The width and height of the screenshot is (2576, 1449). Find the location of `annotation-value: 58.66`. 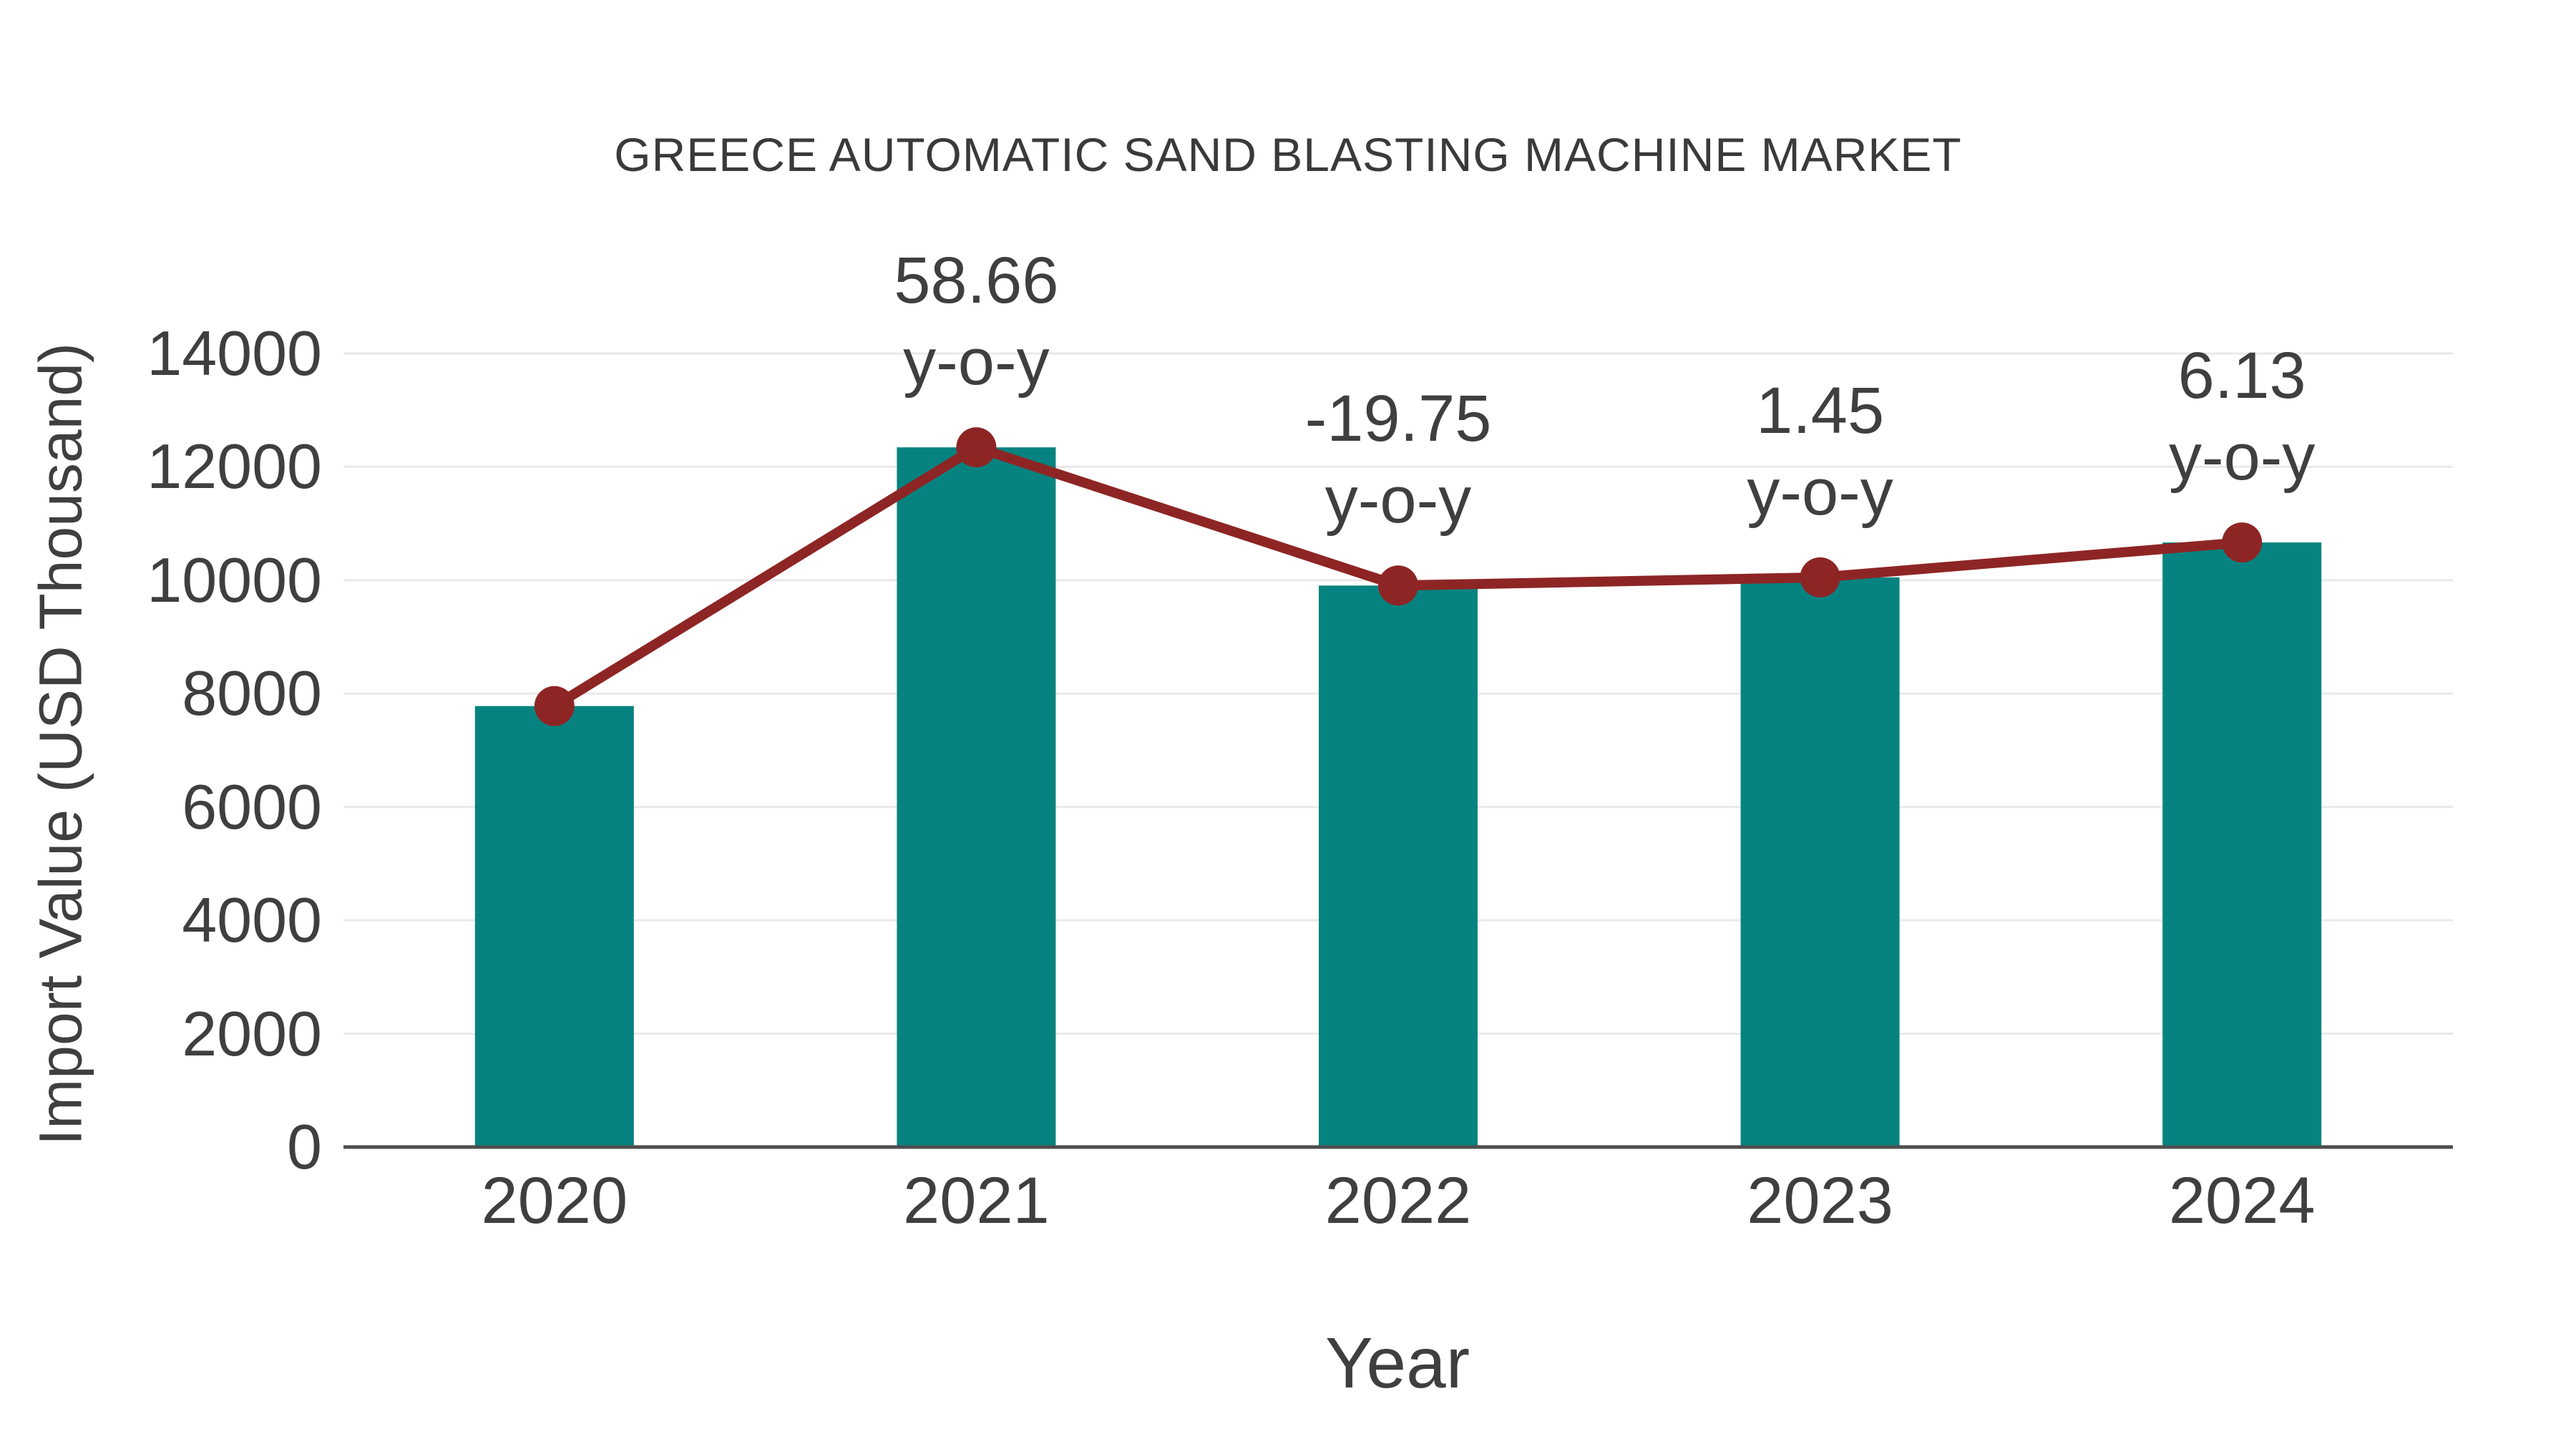

annotation-value: 58.66 is located at coordinates (976, 281).